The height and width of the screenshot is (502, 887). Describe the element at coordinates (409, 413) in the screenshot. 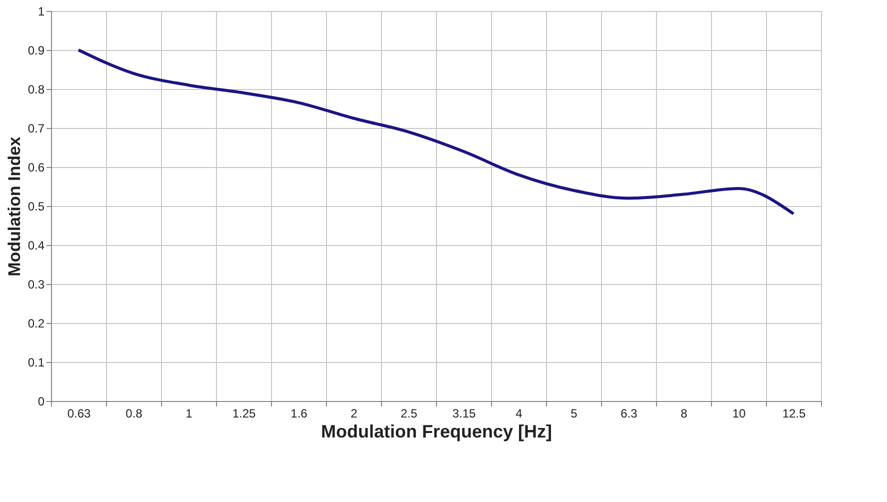

I see `x-tick-label: 2.5` at that location.